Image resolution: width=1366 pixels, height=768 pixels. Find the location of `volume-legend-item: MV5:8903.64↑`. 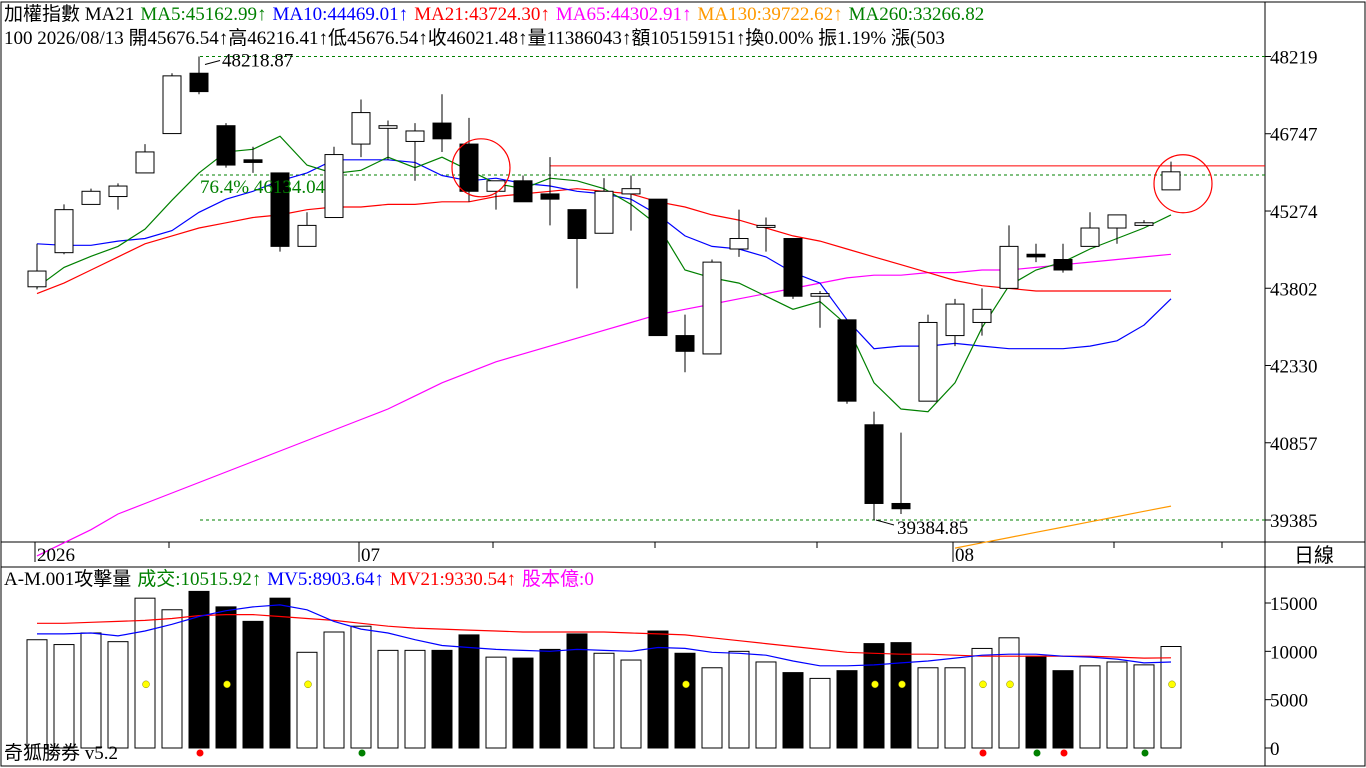

volume-legend-item: MV5:8903.64↑ is located at coordinates (325, 579).